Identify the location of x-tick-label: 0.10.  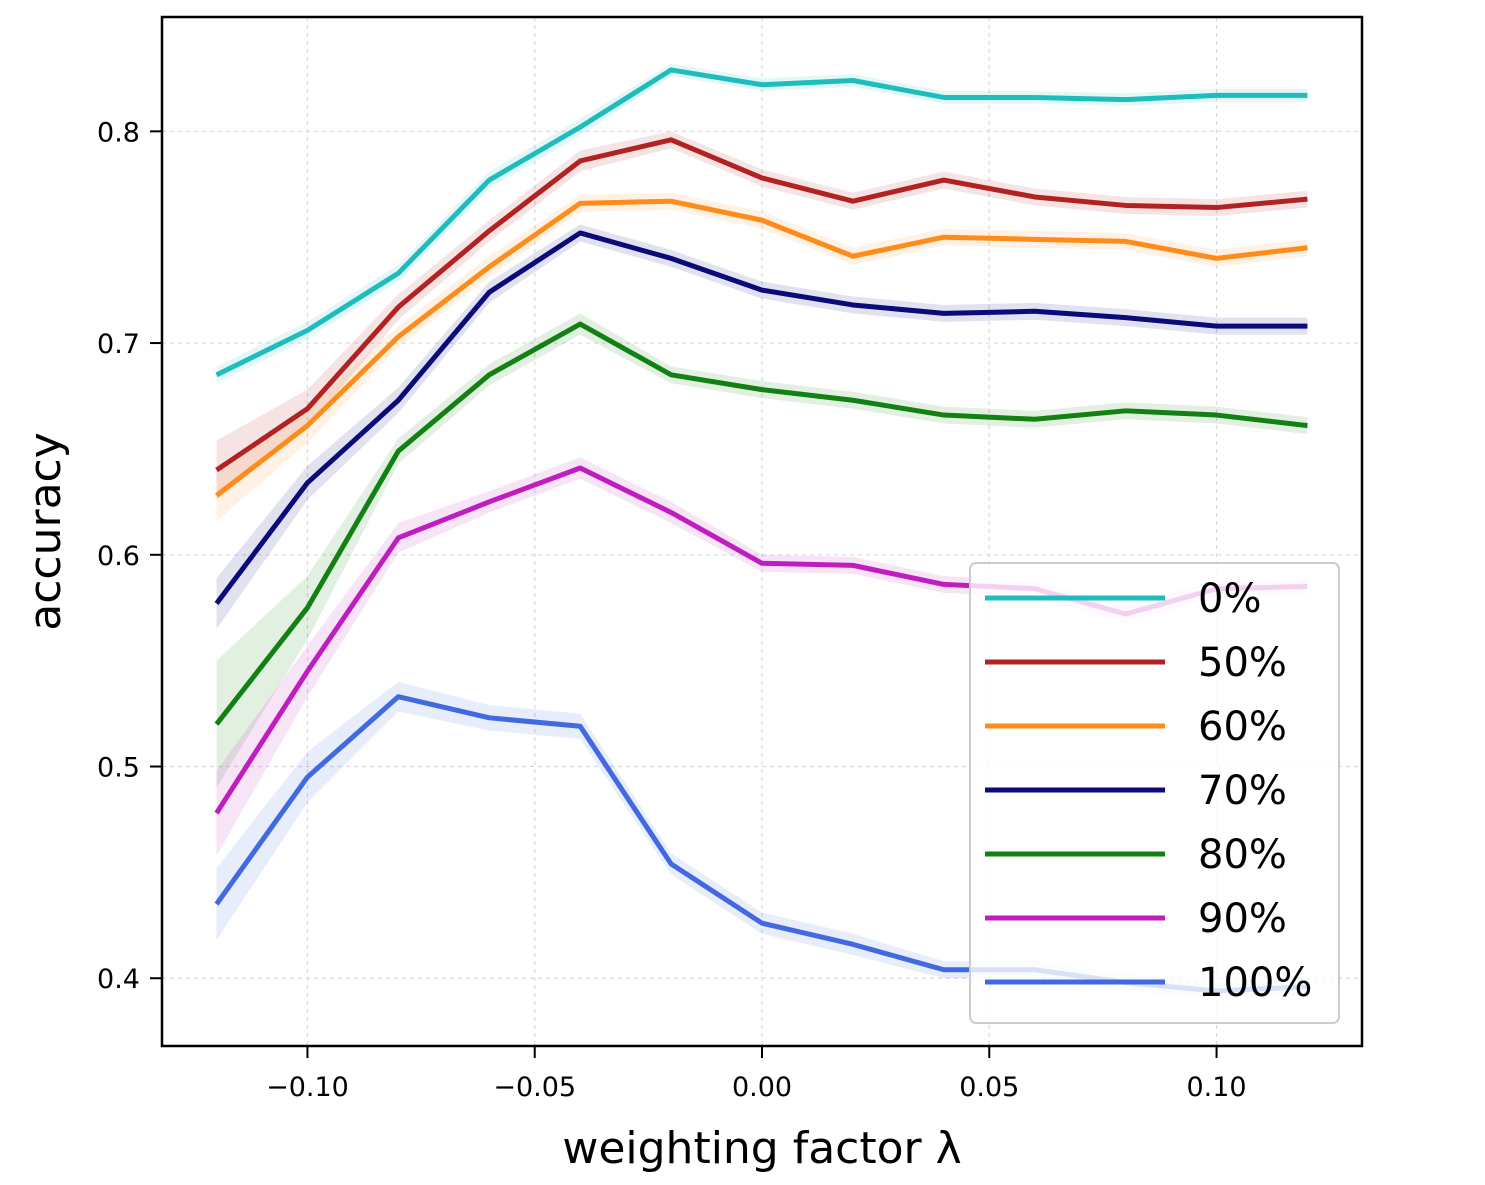
(1216, 1087).